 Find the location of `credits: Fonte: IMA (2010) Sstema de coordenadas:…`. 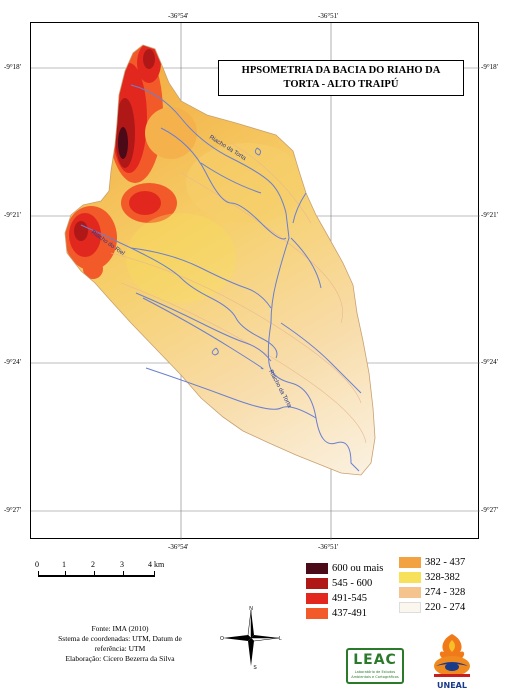

credits: Fonte: IMA (2010) Sstema de coordenadas:… is located at coordinates (120, 644).